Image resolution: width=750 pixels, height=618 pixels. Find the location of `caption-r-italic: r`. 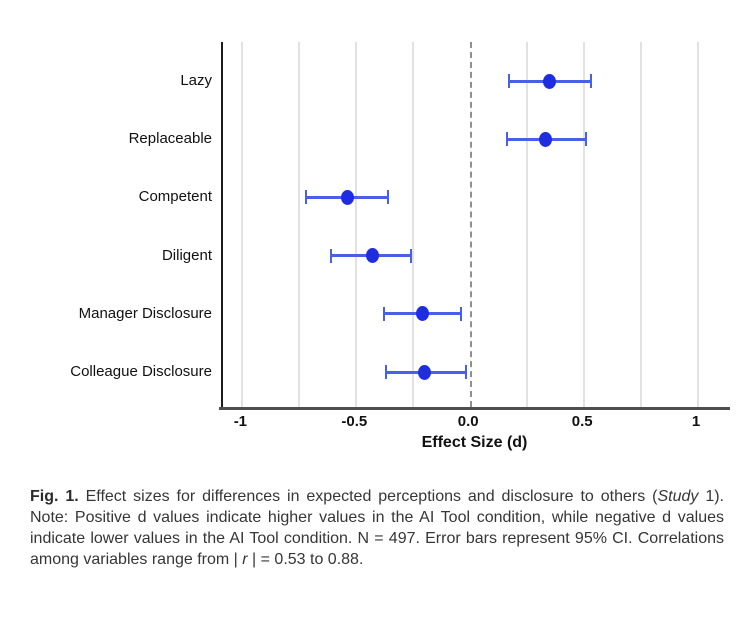

caption-r-italic: r is located at coordinates (245, 559).